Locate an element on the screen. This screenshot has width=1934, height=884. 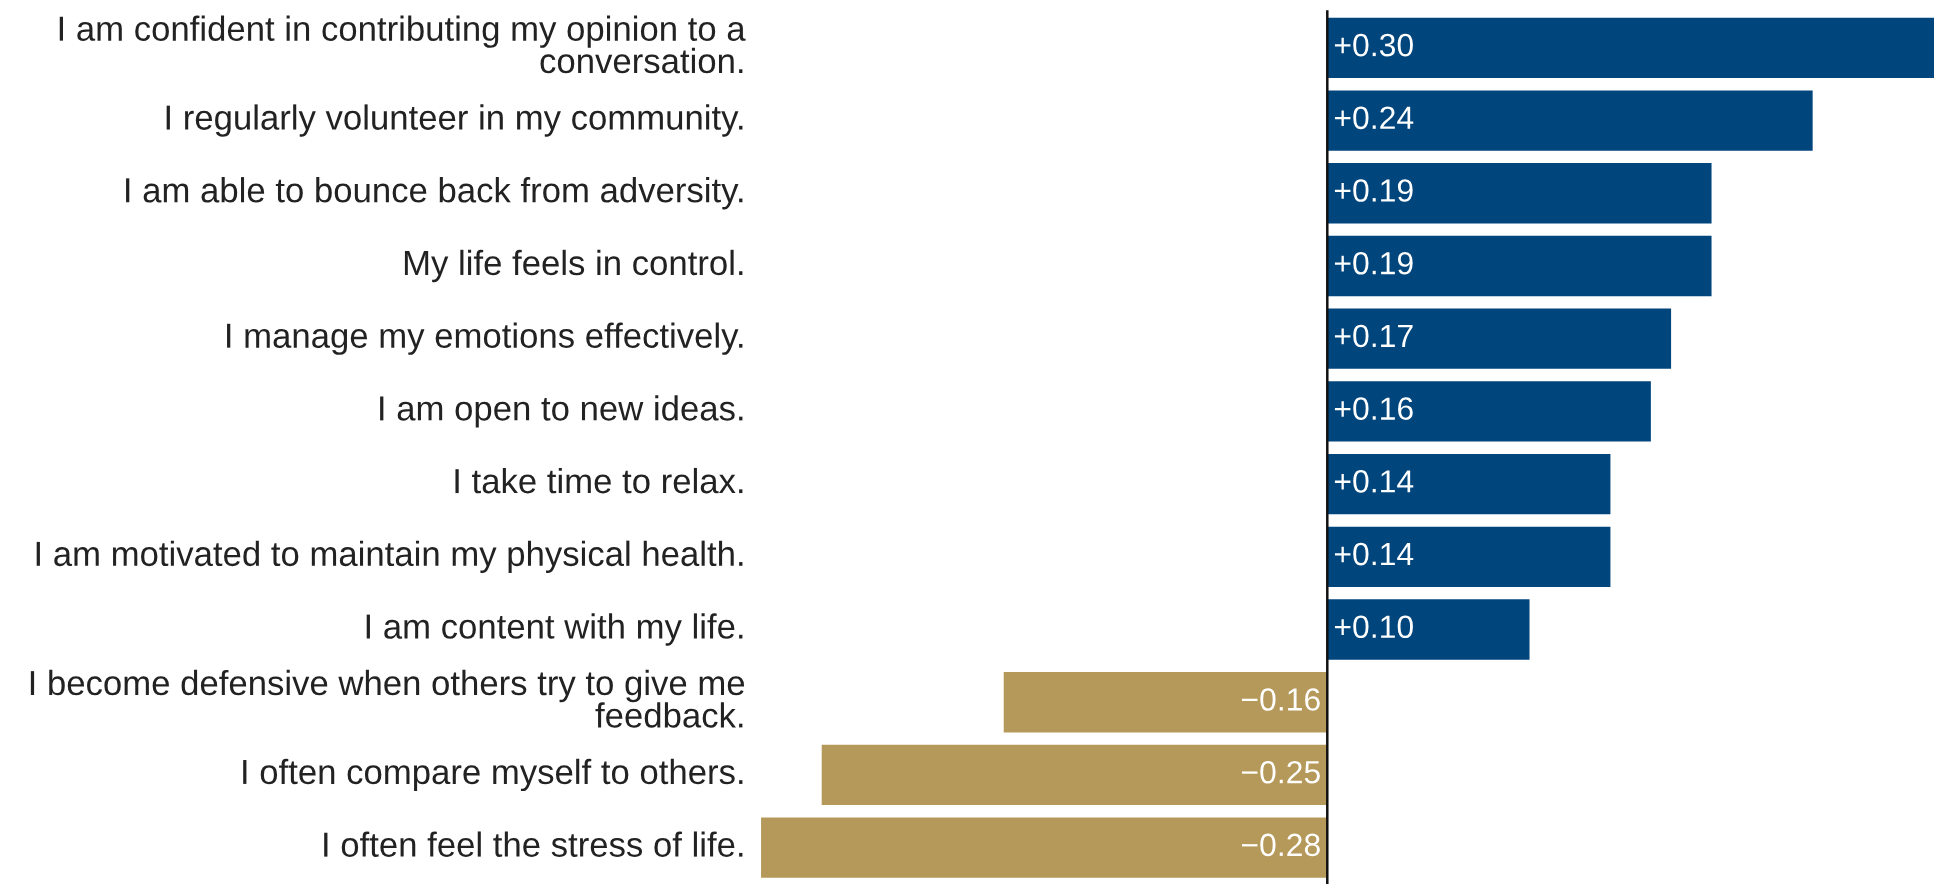
data-label: −0.16 is located at coordinates (1280, 699).